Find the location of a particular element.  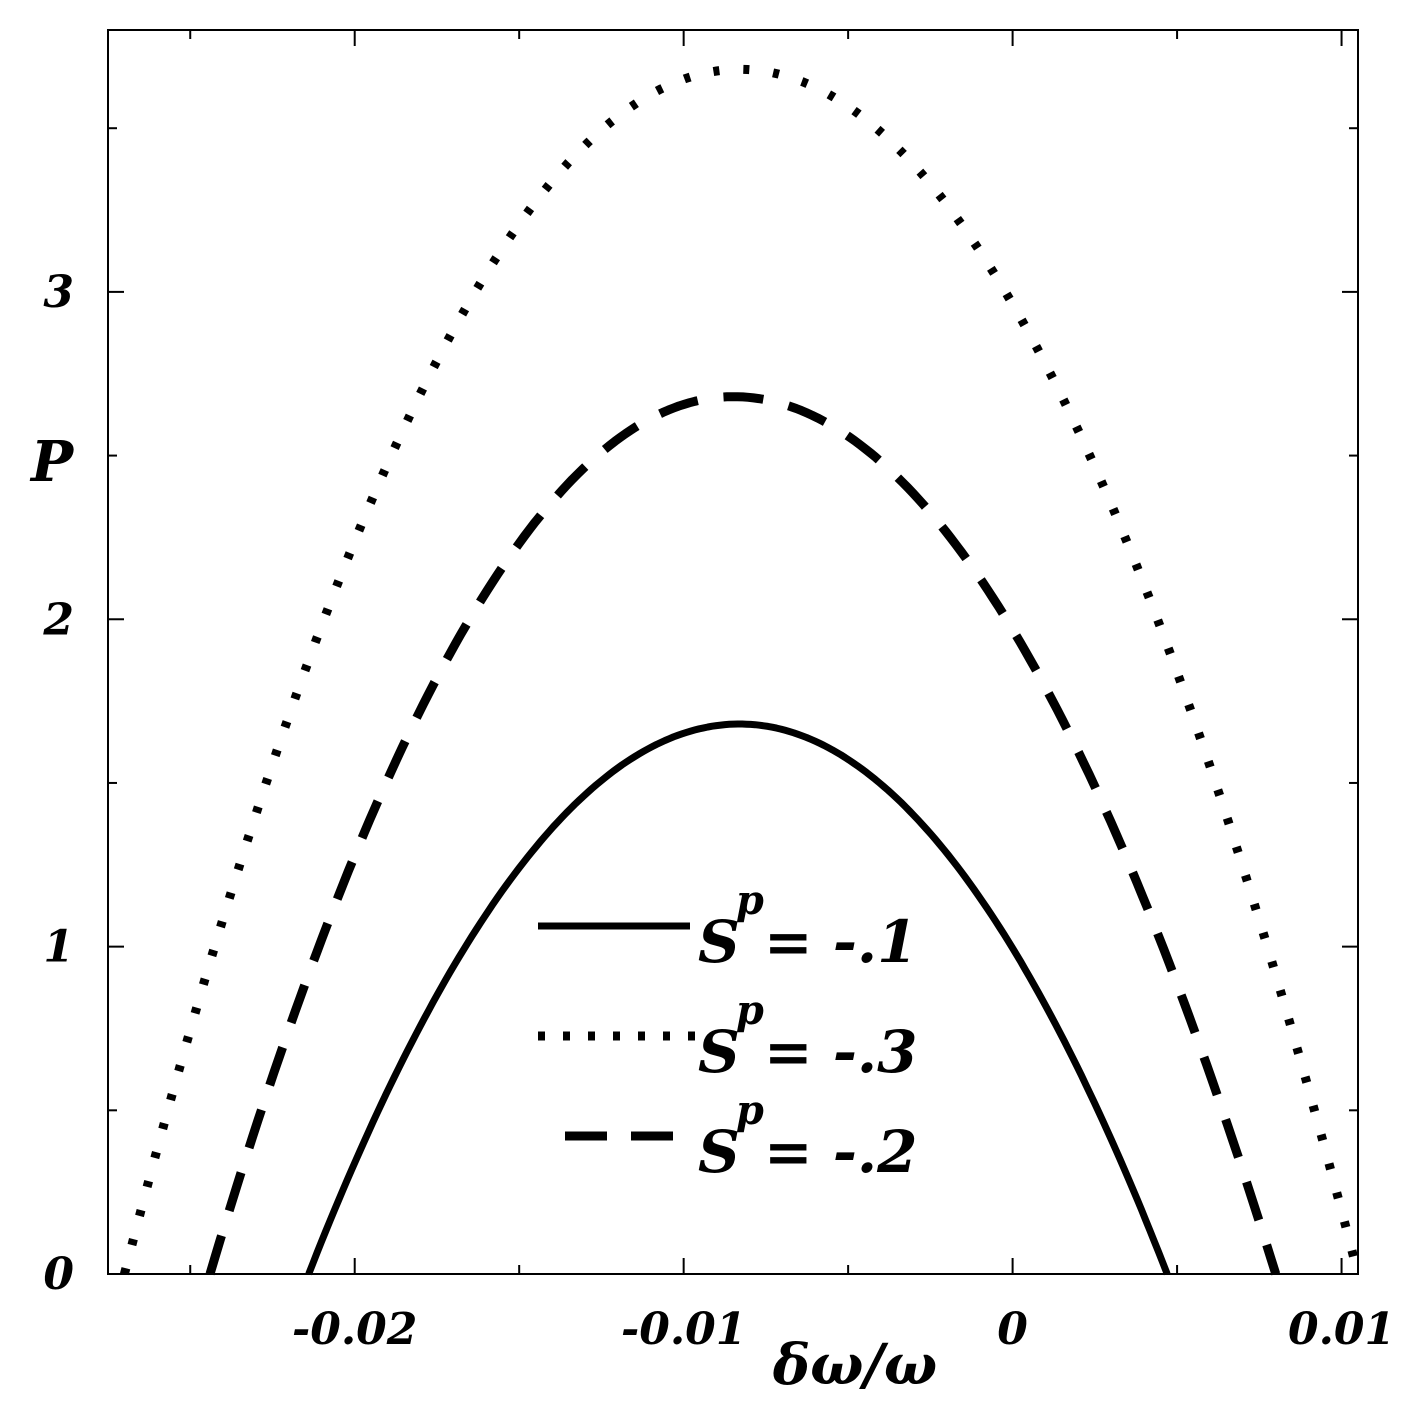

y-tick-label: 2 is located at coordinates (58, 619).